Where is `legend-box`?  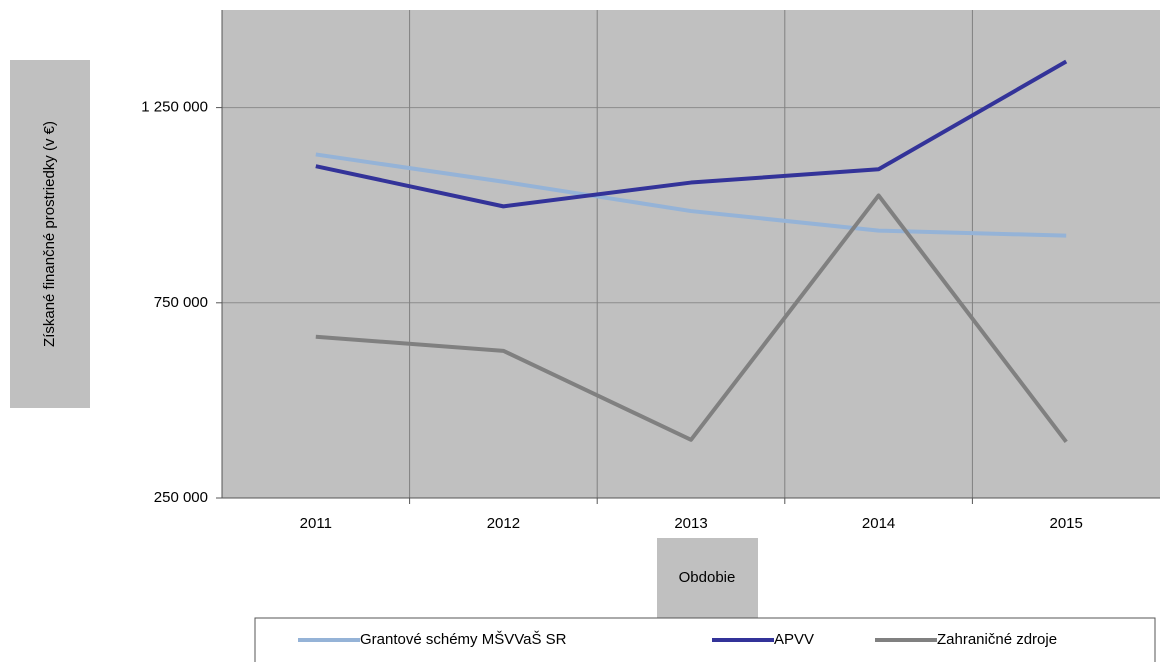 legend-box is located at coordinates (705, 639).